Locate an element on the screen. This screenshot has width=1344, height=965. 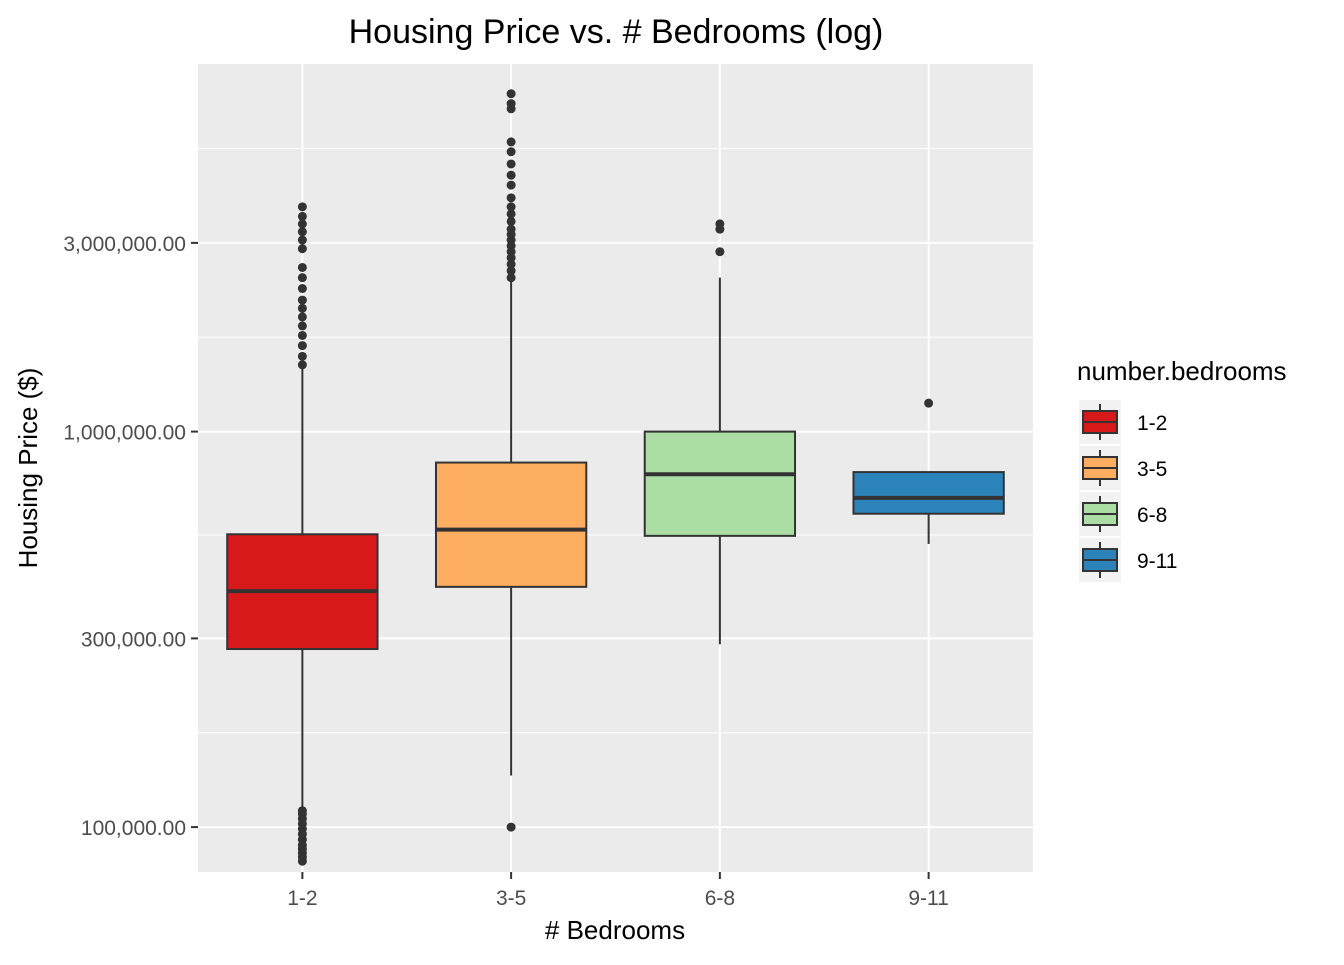
legend-title: number.bedrooms is located at coordinates (1182, 371).